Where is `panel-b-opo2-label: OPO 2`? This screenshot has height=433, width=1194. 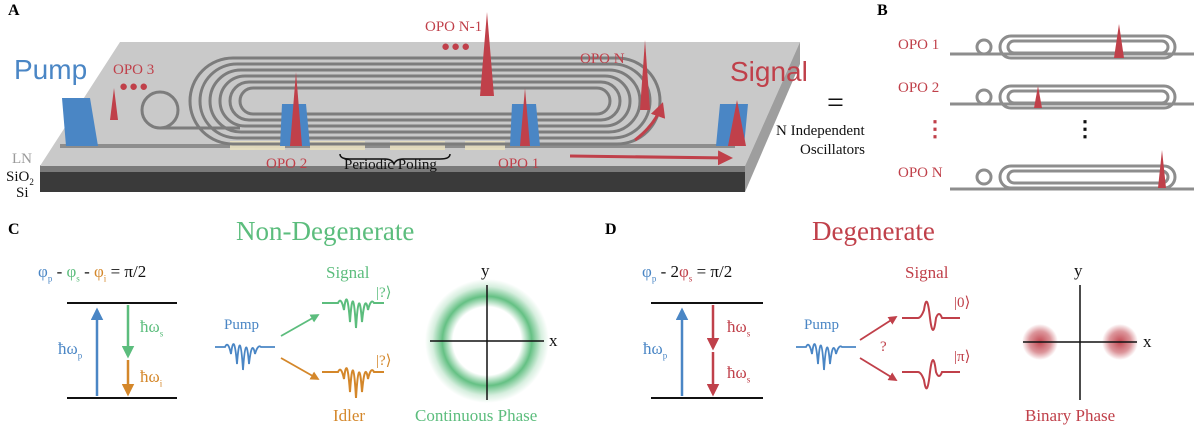 panel-b-opo2-label: OPO 2 is located at coordinates (919, 88).